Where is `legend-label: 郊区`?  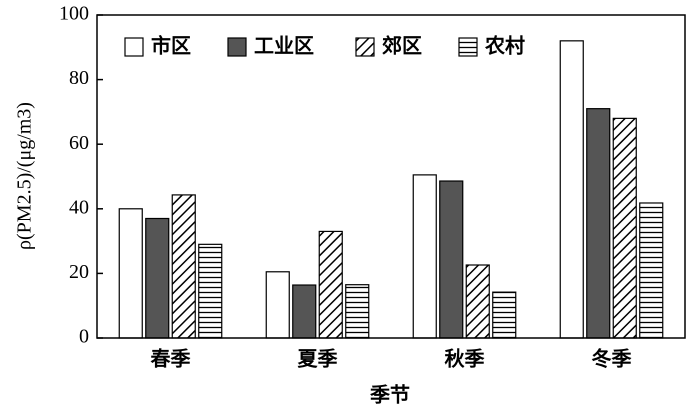
legend-label: 郊区 is located at coordinates (402, 46).